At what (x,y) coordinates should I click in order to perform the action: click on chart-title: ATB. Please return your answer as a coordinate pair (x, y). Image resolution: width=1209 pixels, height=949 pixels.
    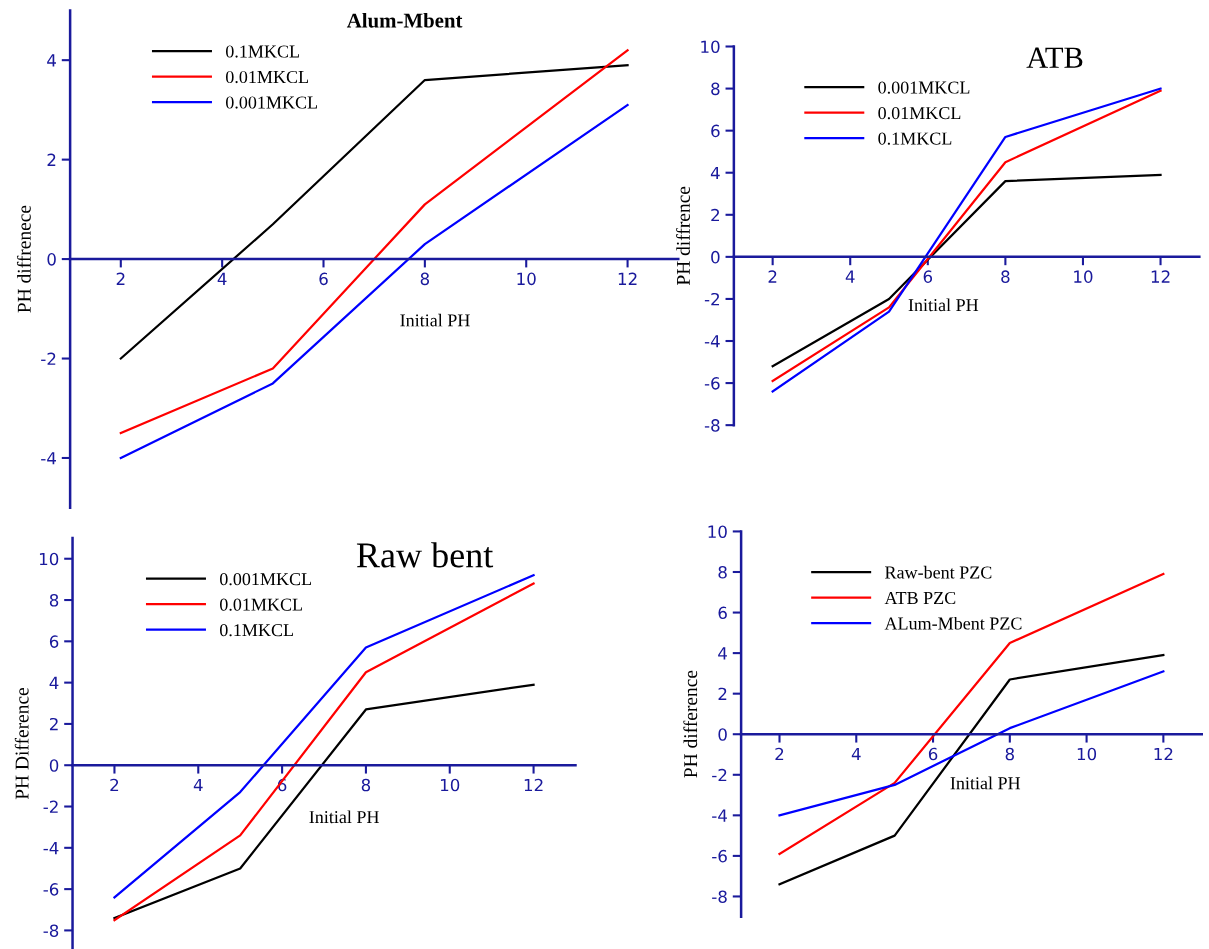
    Looking at the image, I should click on (1054, 57).